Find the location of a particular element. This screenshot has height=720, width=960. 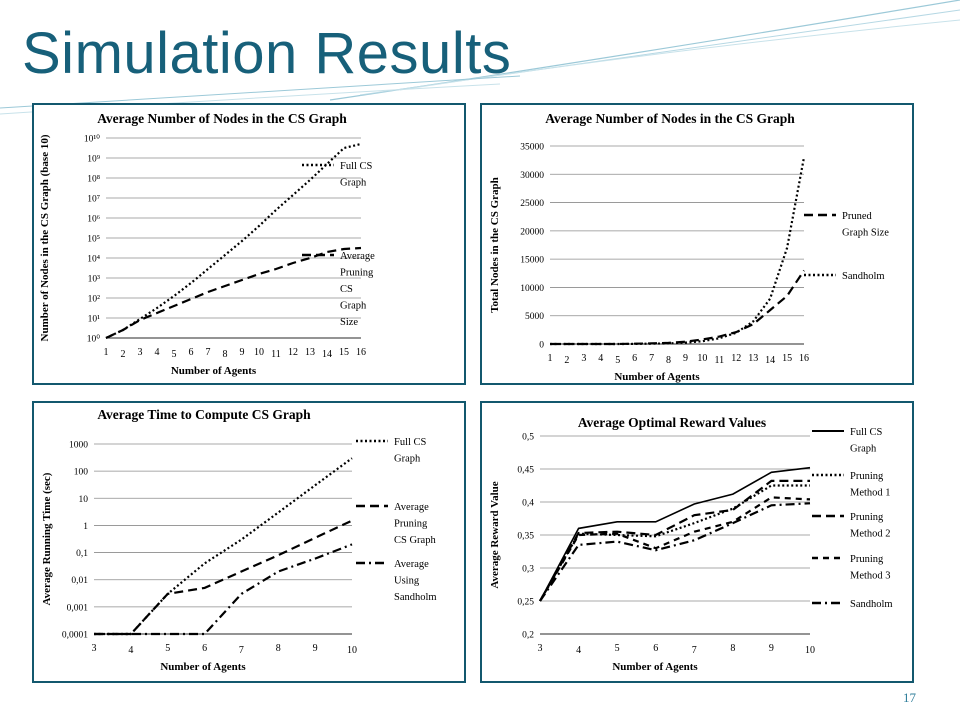

legend-label-line: CS Graph is located at coordinates (415, 540).